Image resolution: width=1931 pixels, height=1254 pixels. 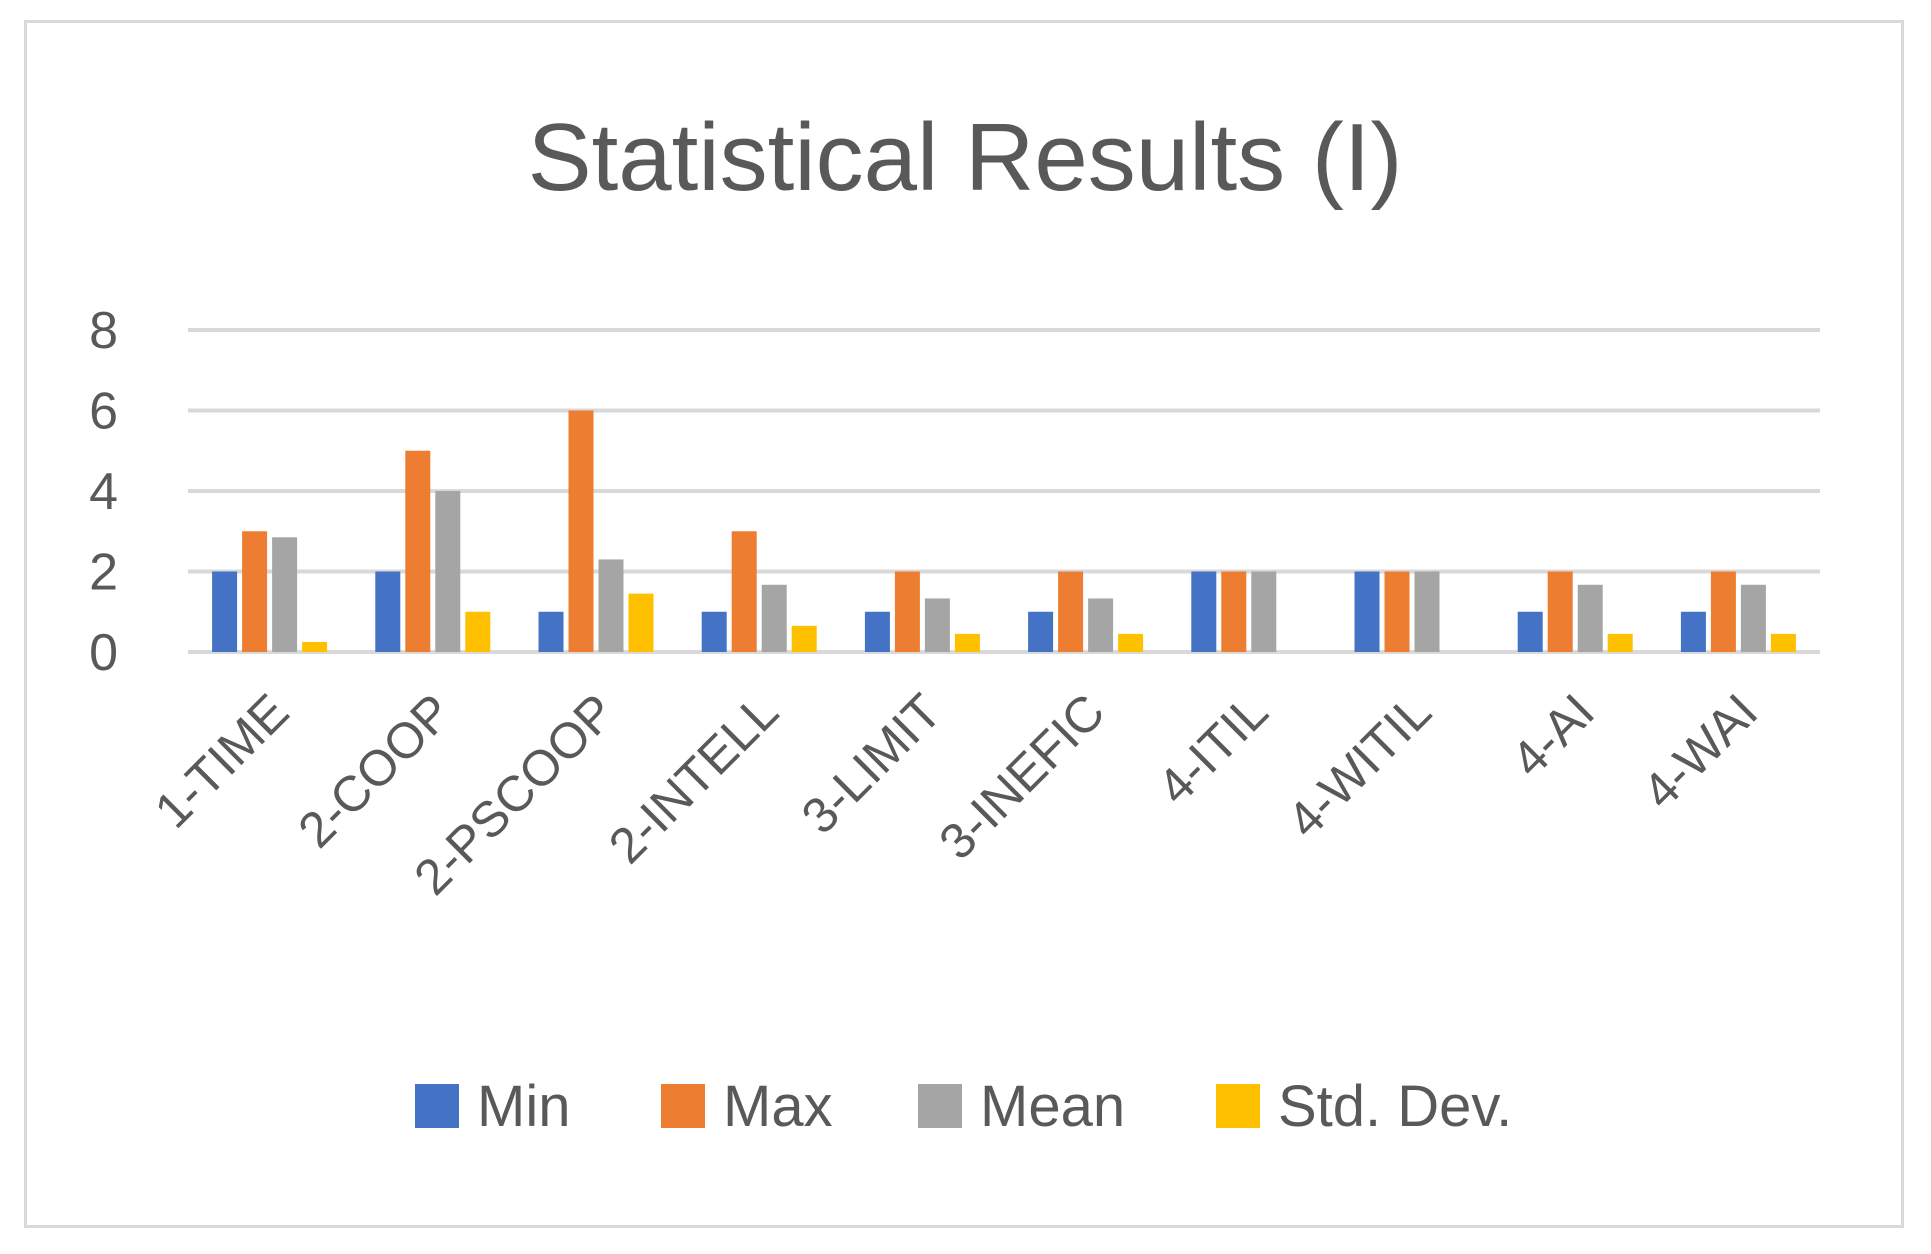 I want to click on bar-std-dev-2-intell, so click(x=804, y=638).